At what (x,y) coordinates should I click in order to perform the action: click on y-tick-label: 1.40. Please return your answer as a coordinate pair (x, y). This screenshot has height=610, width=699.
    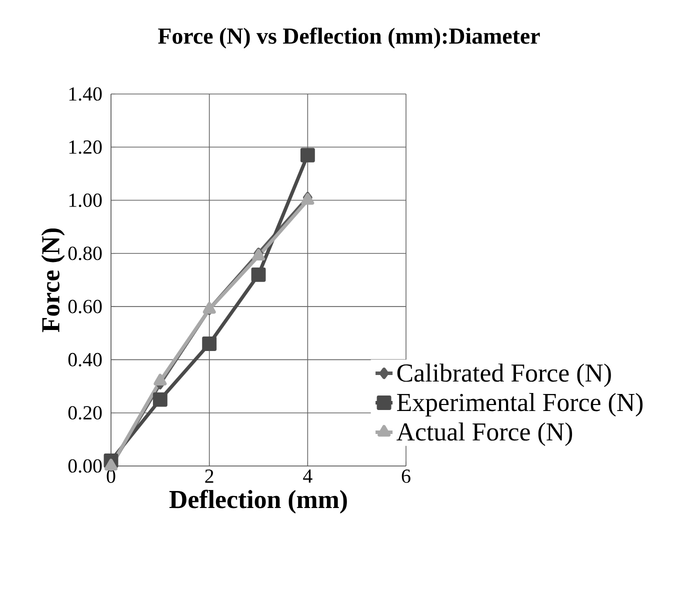
    Looking at the image, I should click on (85, 94).